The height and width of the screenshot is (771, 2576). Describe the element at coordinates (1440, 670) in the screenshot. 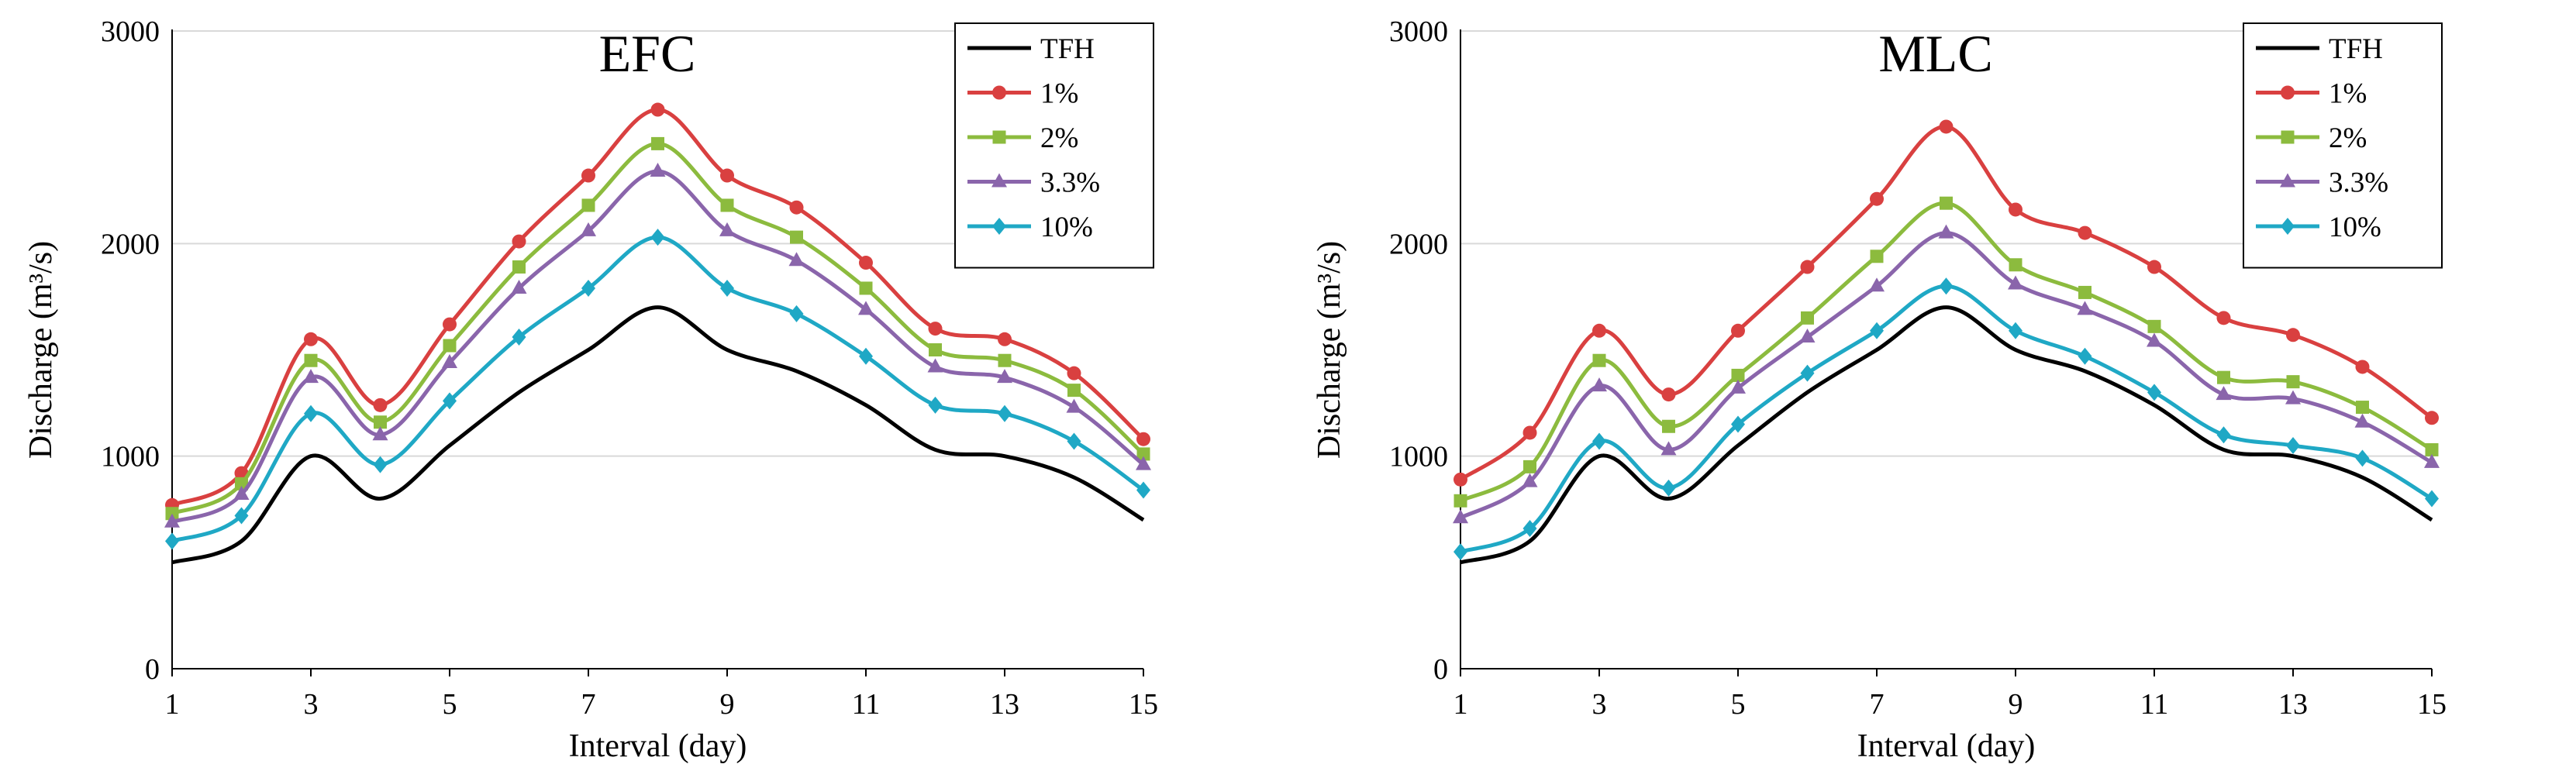

I see `y-tick-label: 0` at that location.